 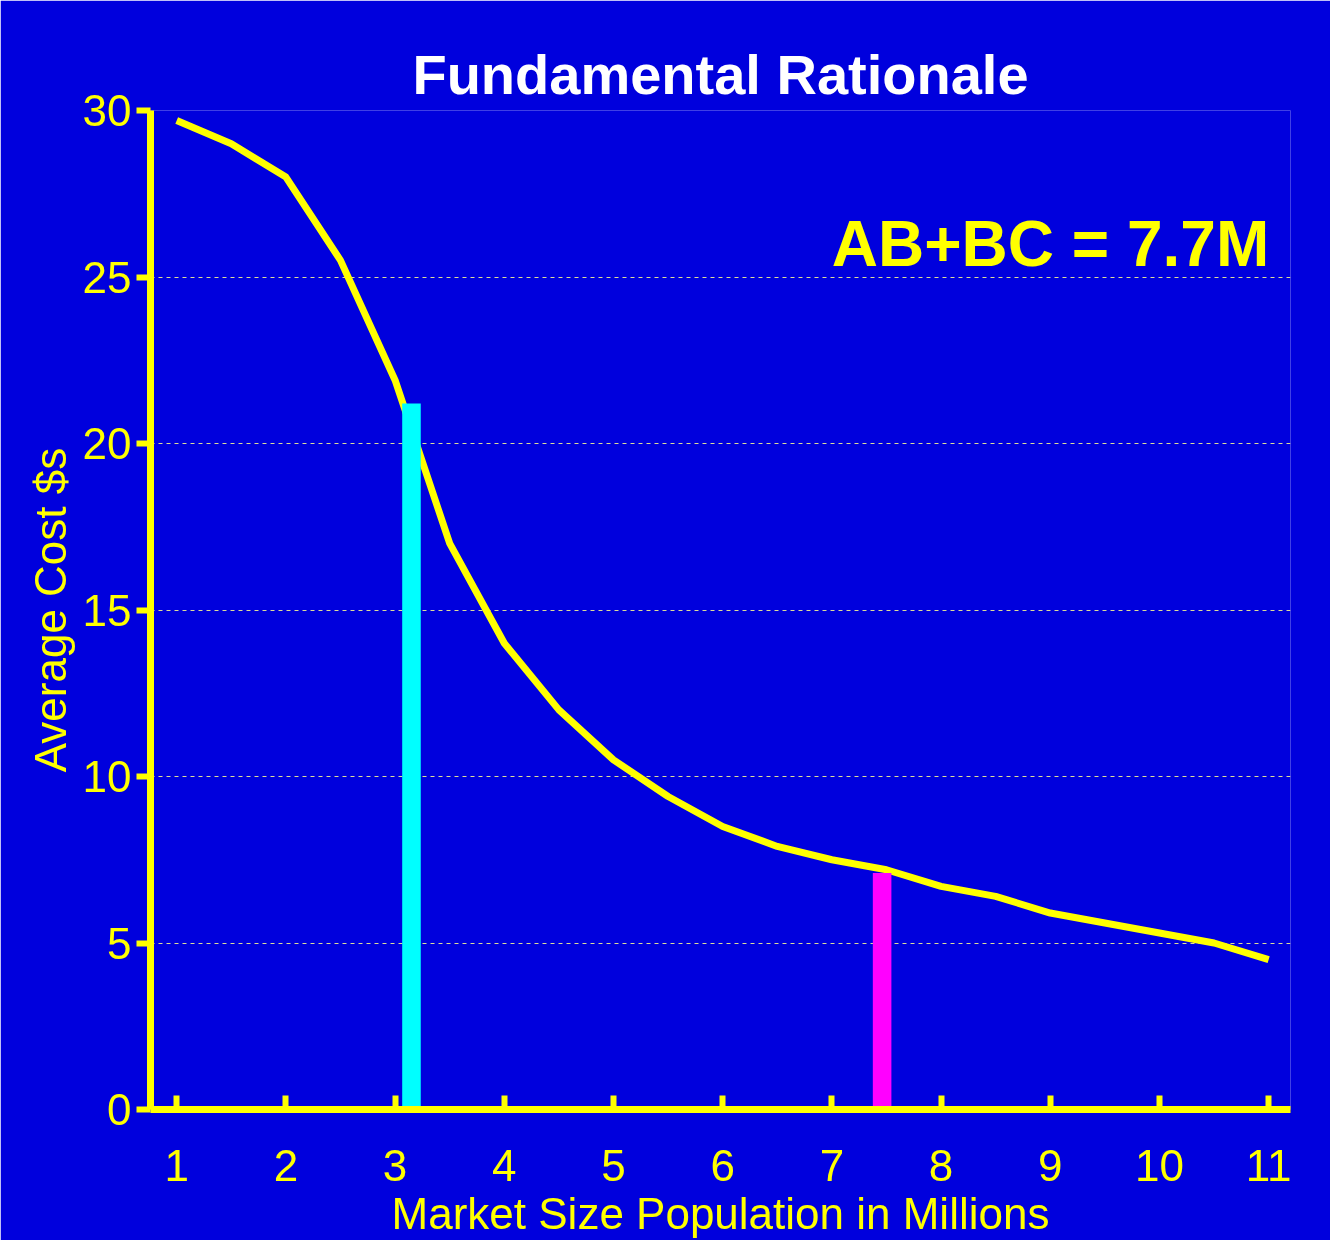 I want to click on x-tick-label: 11, so click(x=1268, y=1165).